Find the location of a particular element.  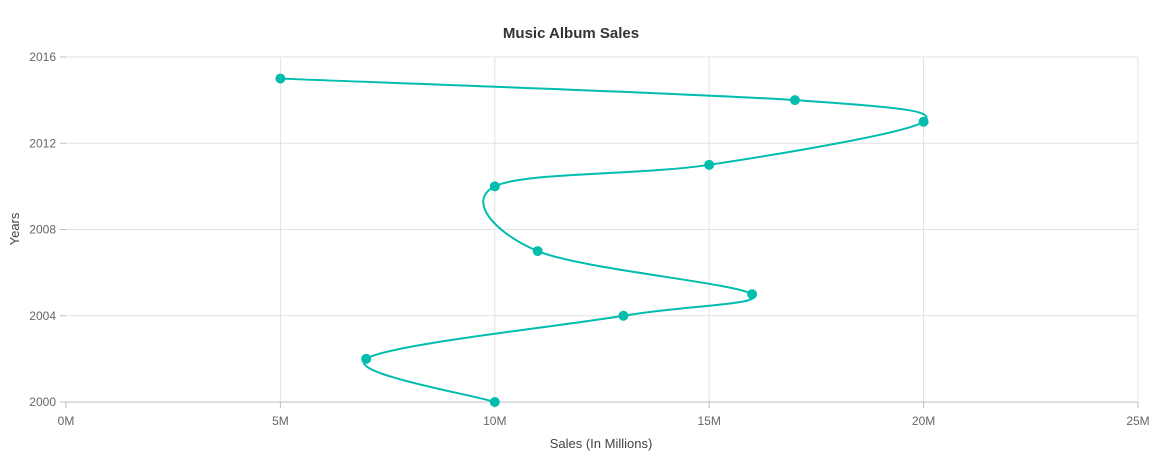

y-tick-label: 2008 is located at coordinates (42, 230).